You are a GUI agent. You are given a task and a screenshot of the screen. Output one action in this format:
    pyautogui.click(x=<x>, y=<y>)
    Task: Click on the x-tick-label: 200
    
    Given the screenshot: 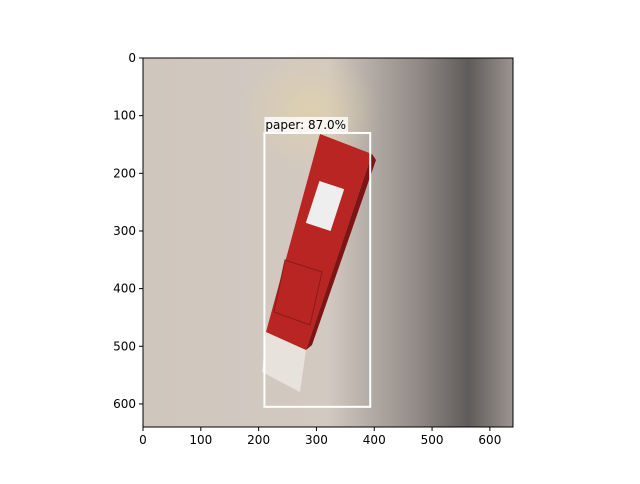 What is the action you would take?
    pyautogui.click(x=258, y=440)
    